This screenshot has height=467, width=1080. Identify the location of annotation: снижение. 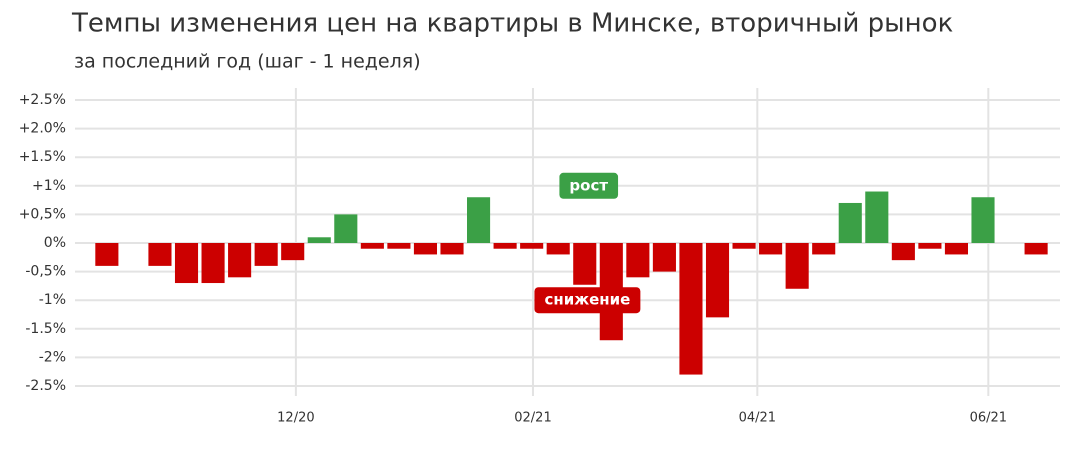
(587, 300).